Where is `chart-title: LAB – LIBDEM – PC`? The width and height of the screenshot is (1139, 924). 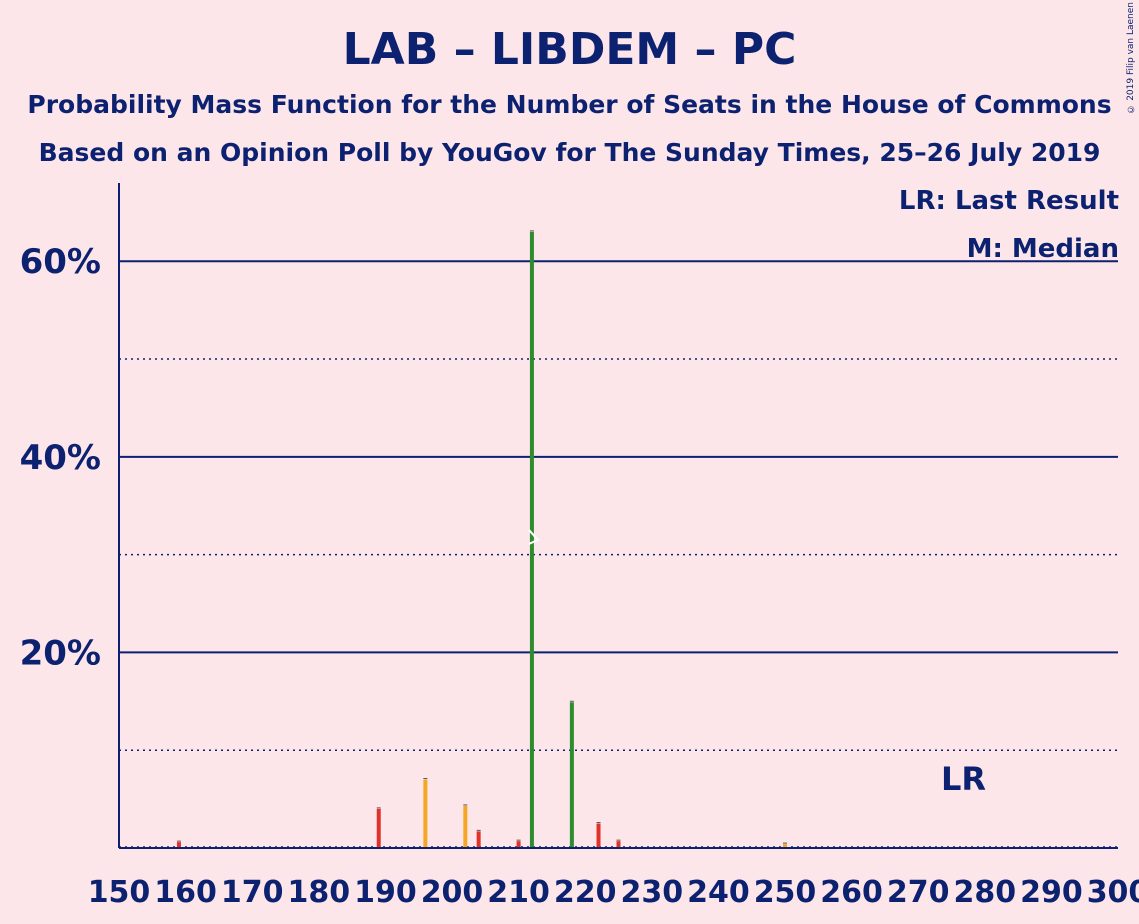 chart-title: LAB – LIBDEM – PC is located at coordinates (569, 49).